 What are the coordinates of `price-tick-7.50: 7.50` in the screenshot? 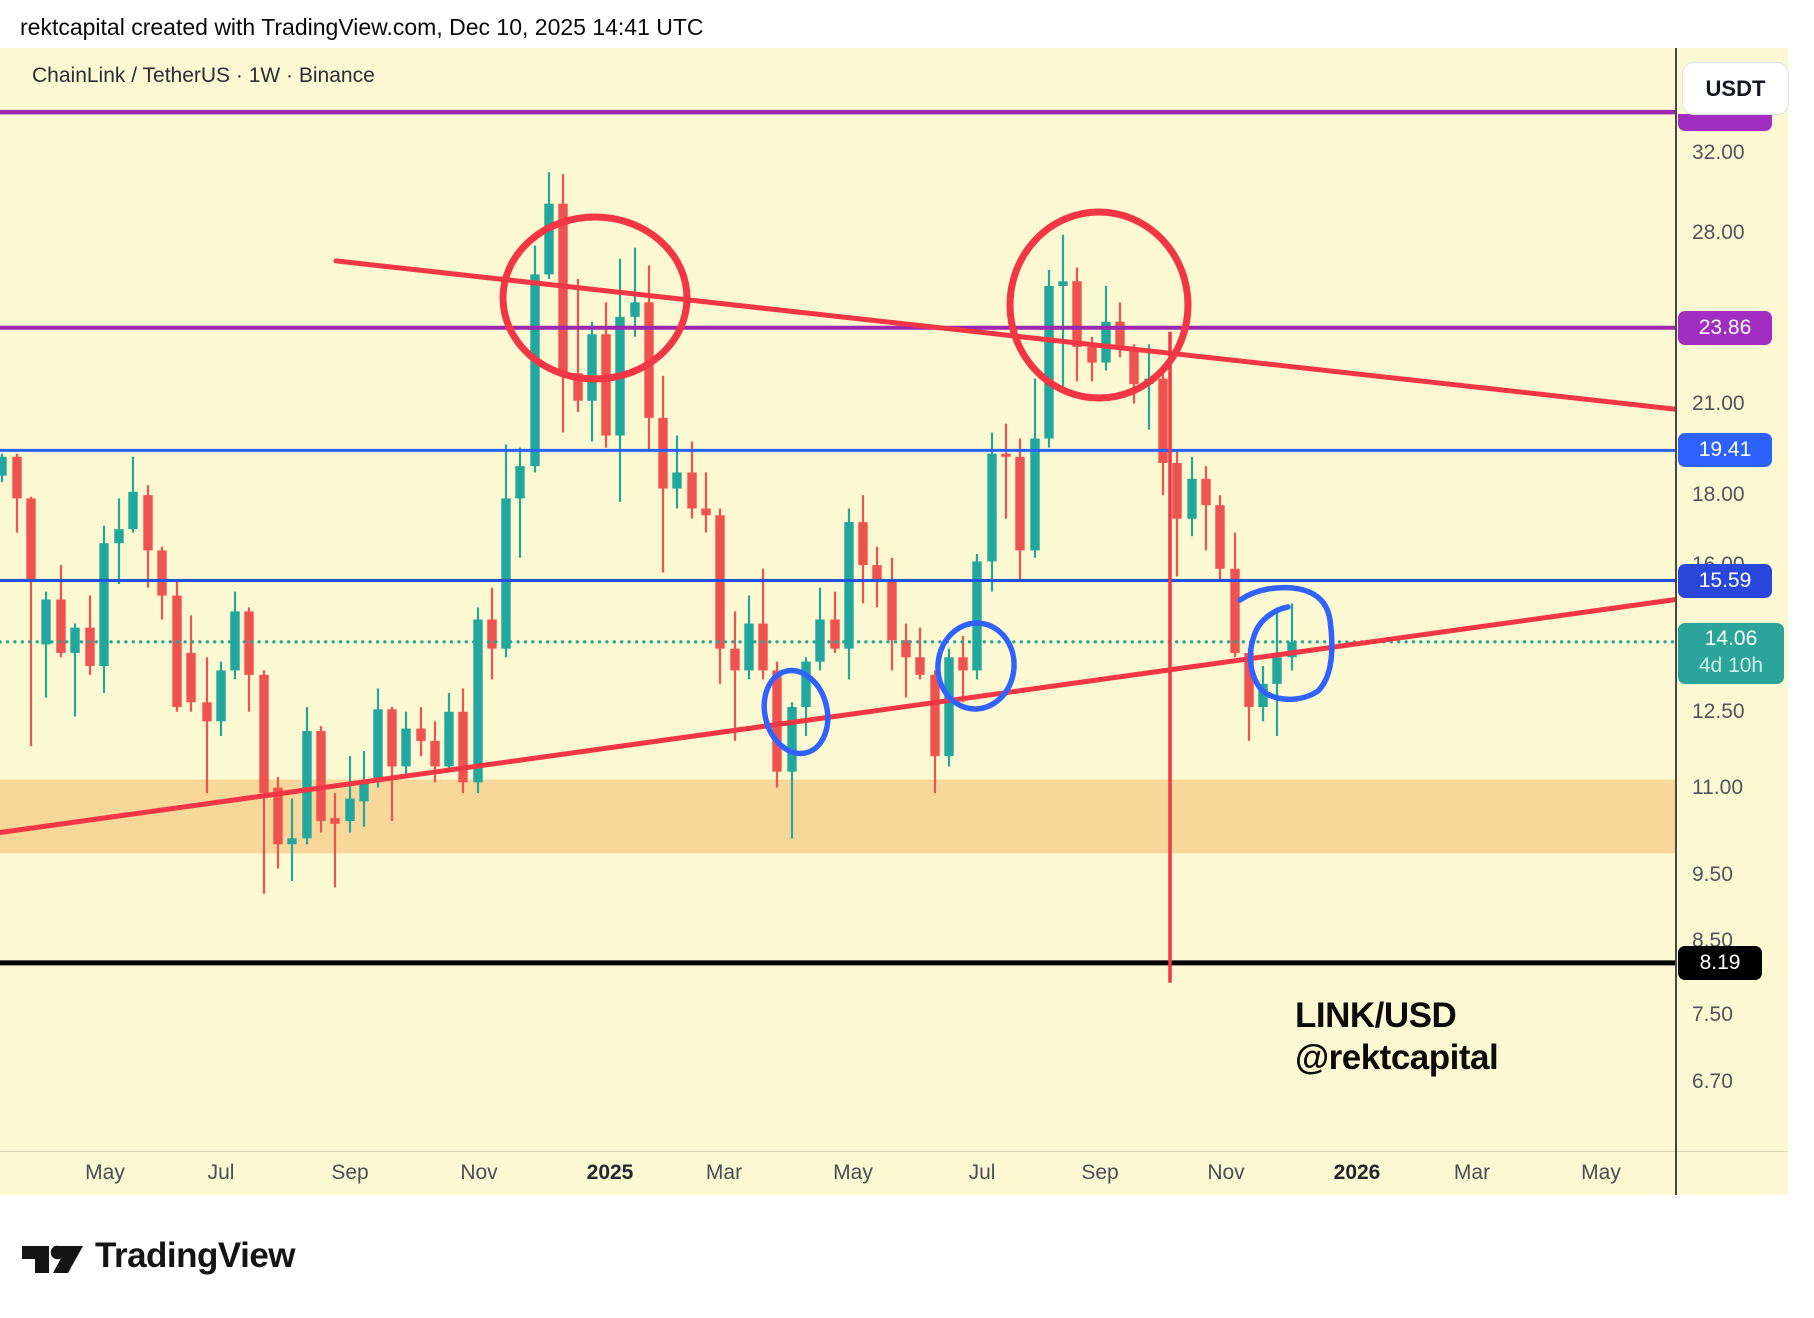 It's located at (1712, 1015).